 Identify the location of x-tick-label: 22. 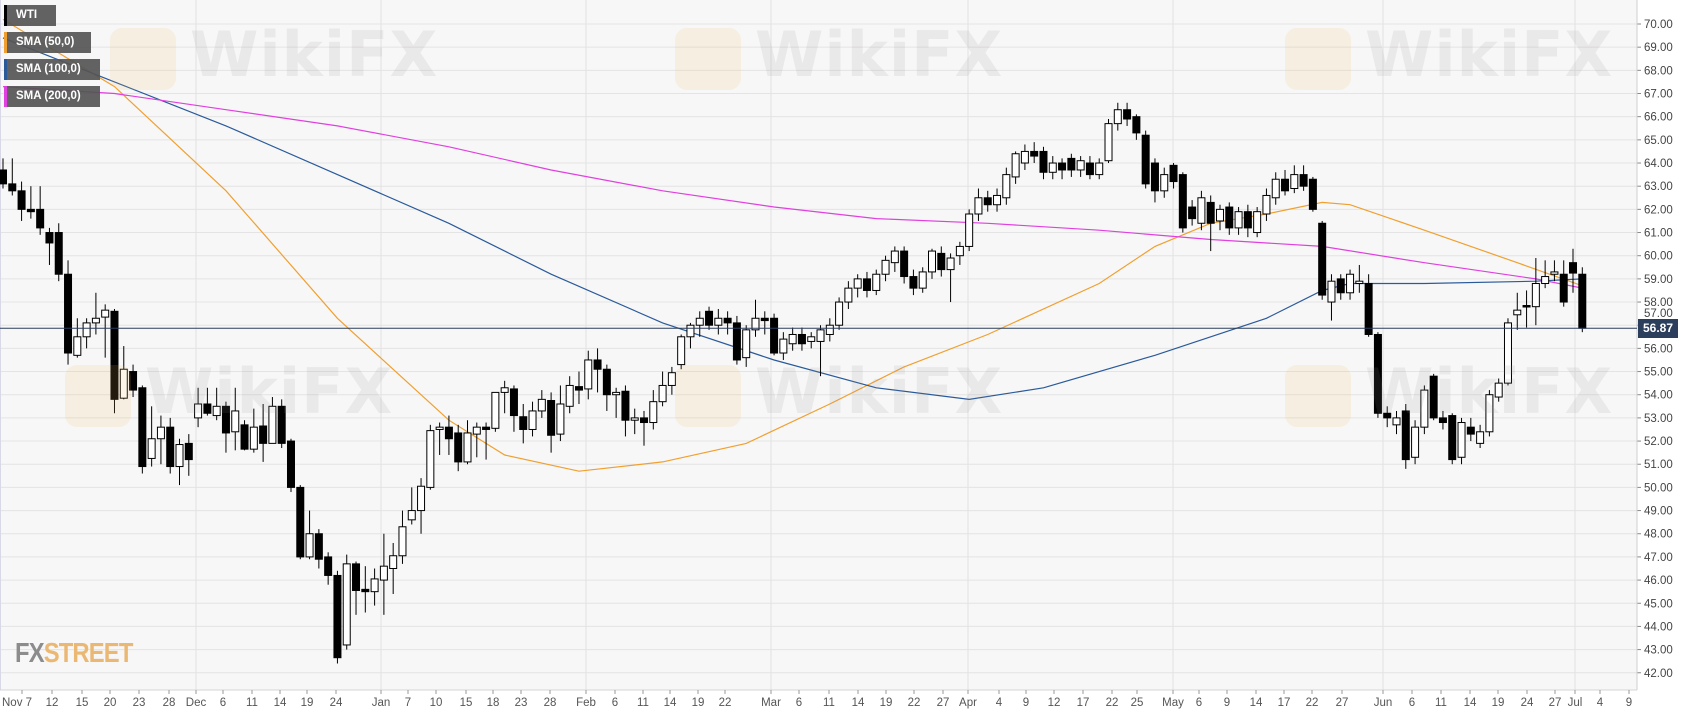
(1312, 703).